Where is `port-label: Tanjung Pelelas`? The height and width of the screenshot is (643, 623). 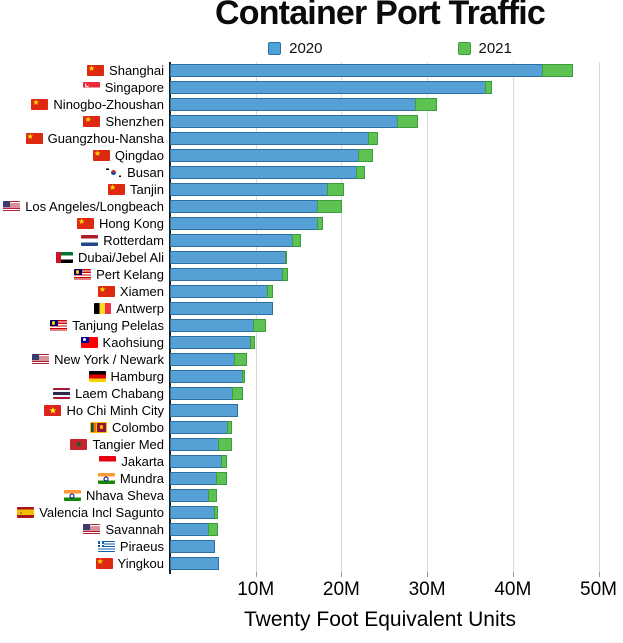
port-label: Tanjung Pelelas is located at coordinates (118, 325).